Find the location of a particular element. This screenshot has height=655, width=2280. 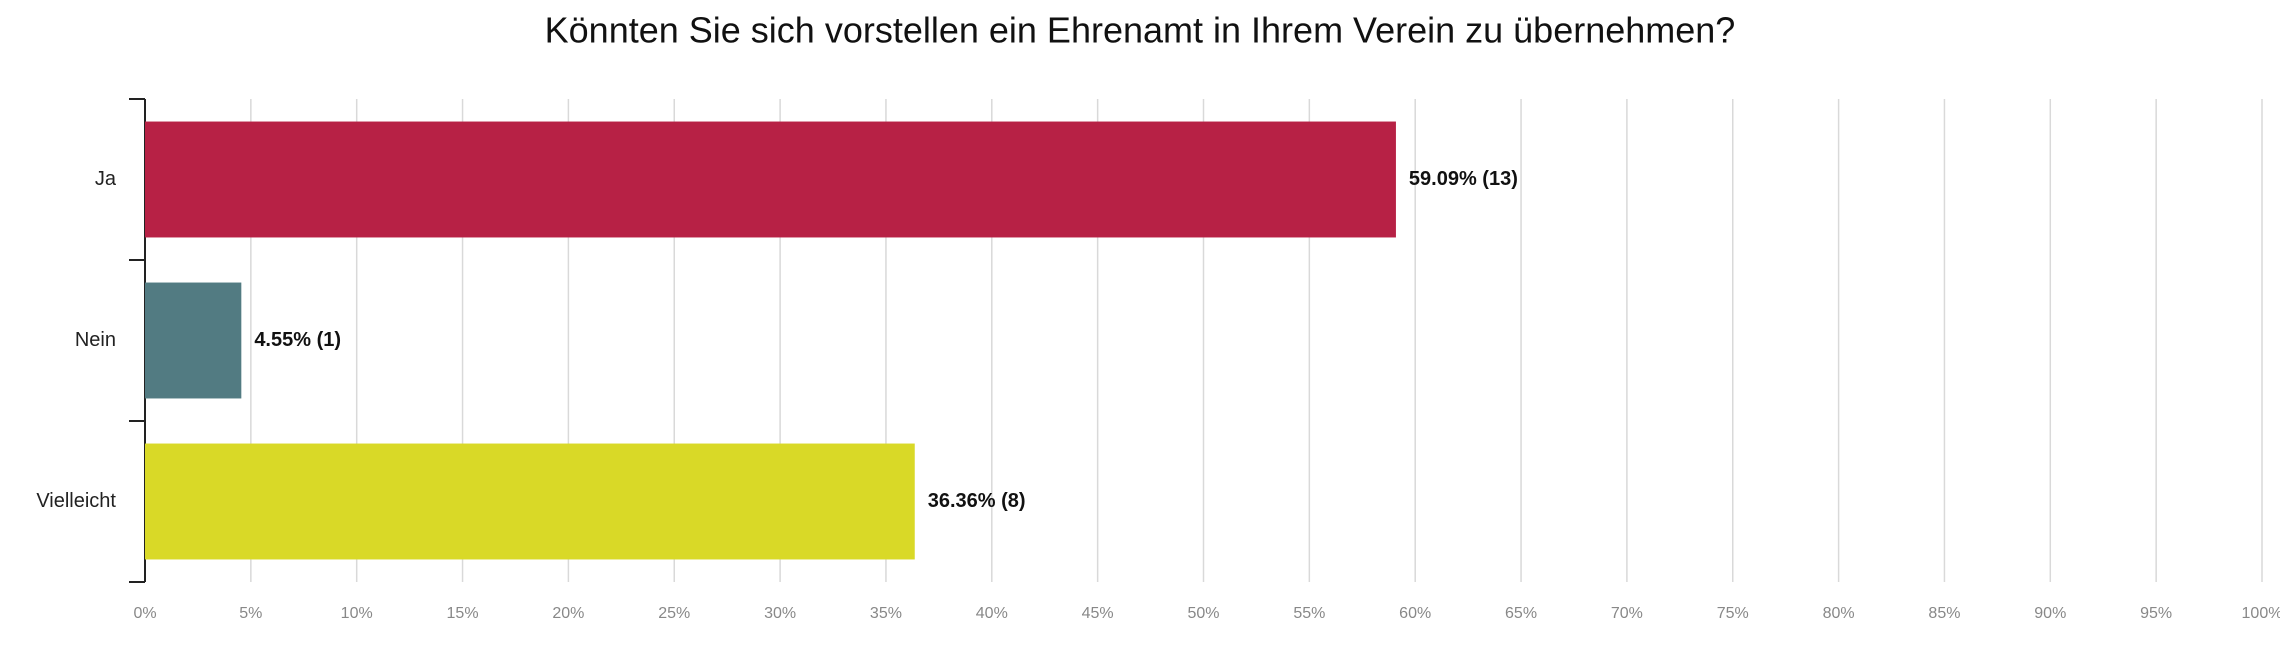

x-tick-label: 35% is located at coordinates (886, 613).